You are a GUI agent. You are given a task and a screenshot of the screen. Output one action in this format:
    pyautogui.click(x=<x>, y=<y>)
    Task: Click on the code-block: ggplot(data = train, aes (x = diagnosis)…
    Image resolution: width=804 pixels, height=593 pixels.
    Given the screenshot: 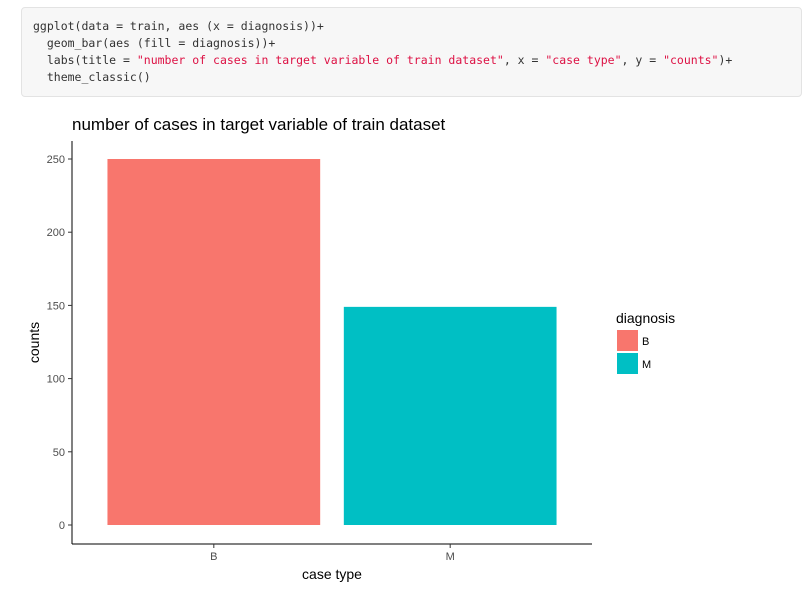 What is the action you would take?
    pyautogui.click(x=411, y=52)
    